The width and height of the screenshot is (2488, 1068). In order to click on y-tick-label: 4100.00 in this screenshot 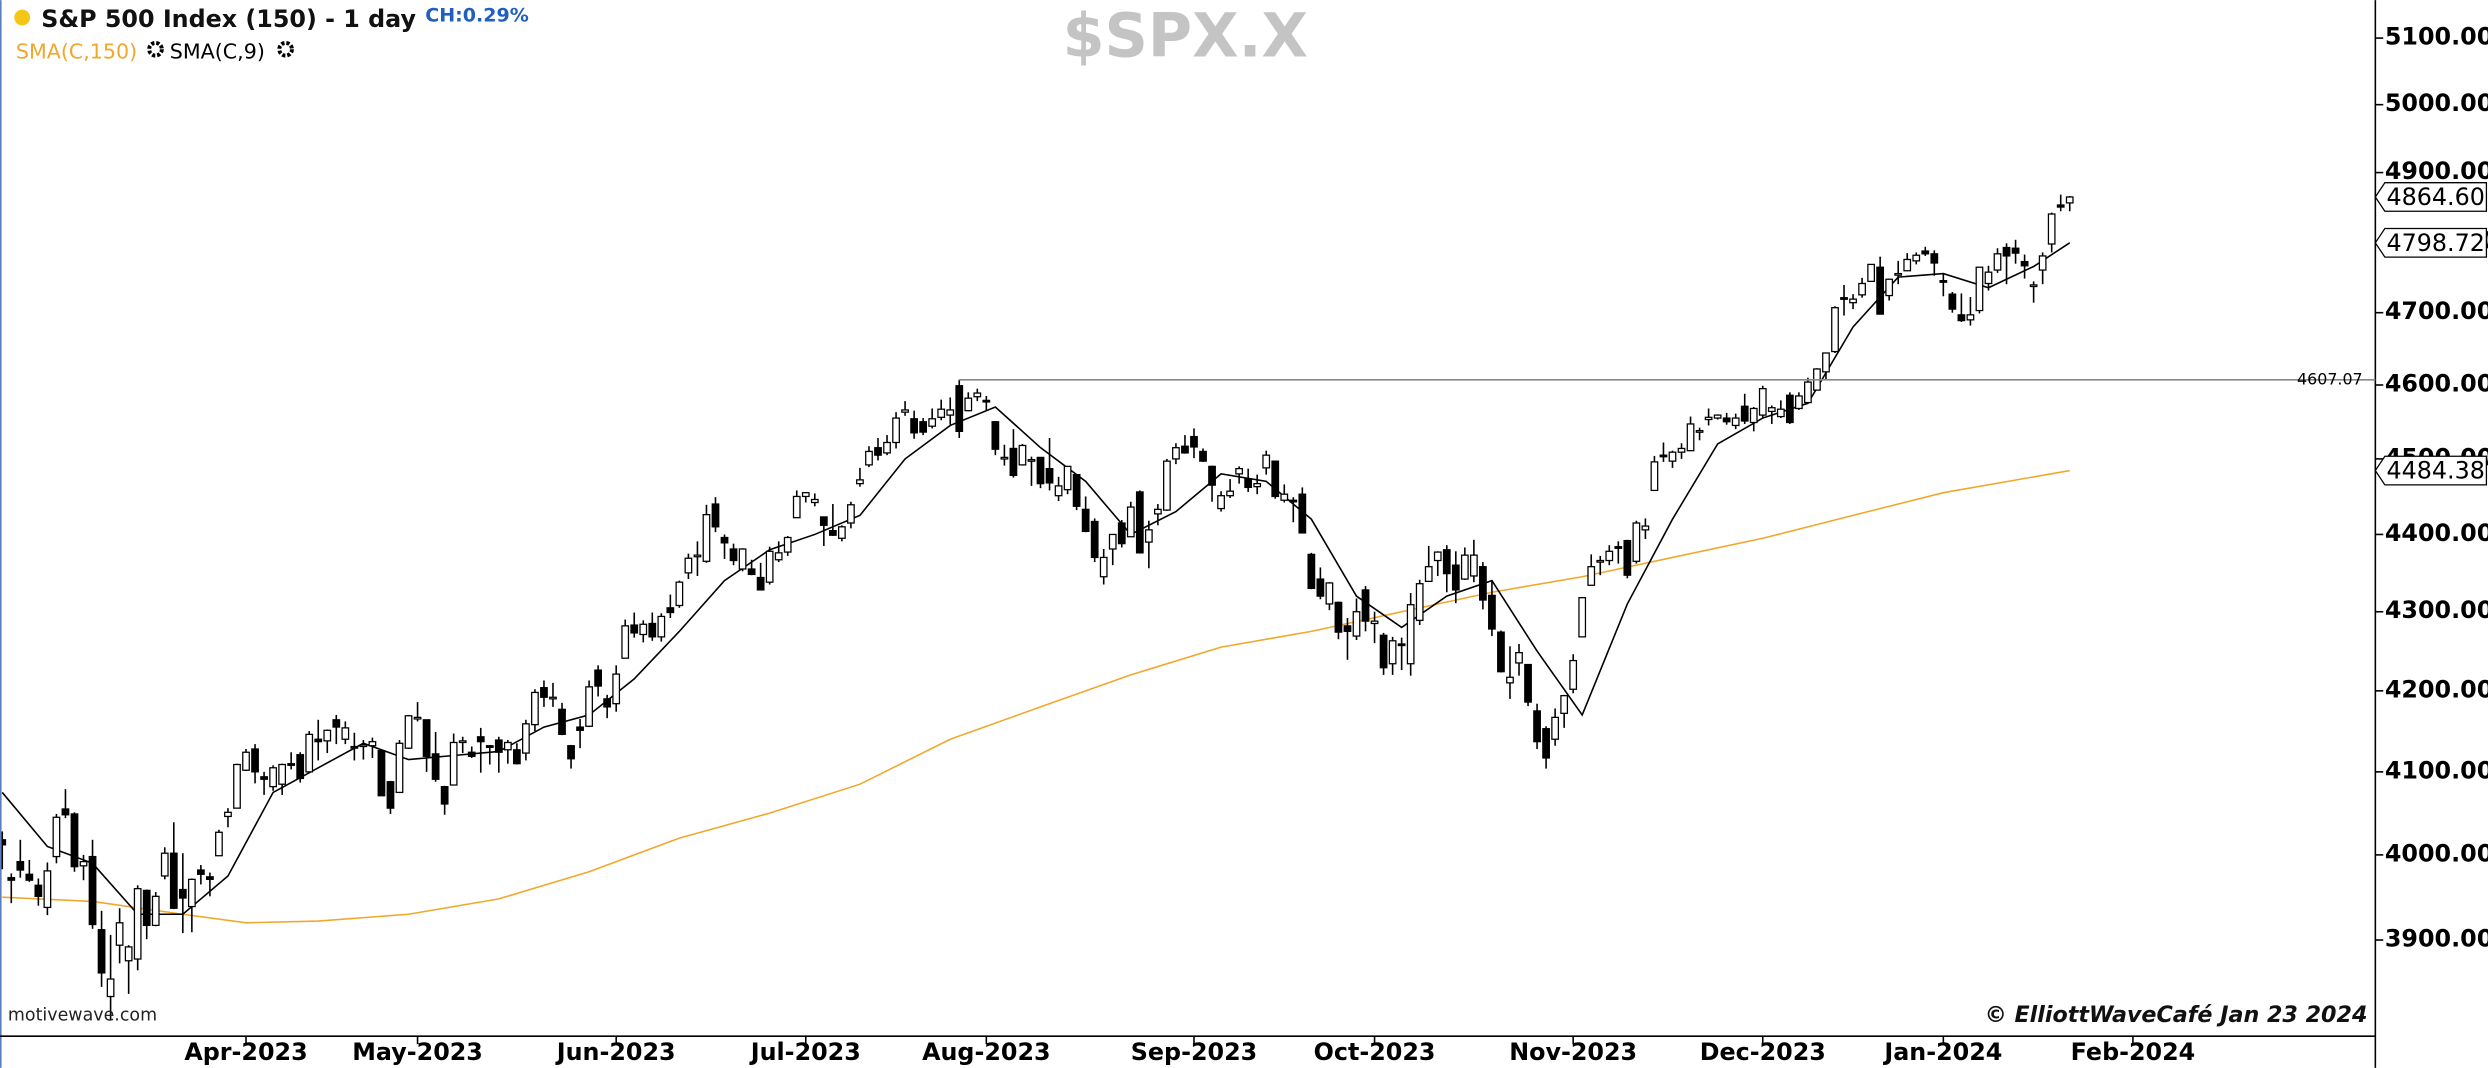, I will do `click(2436, 770)`.